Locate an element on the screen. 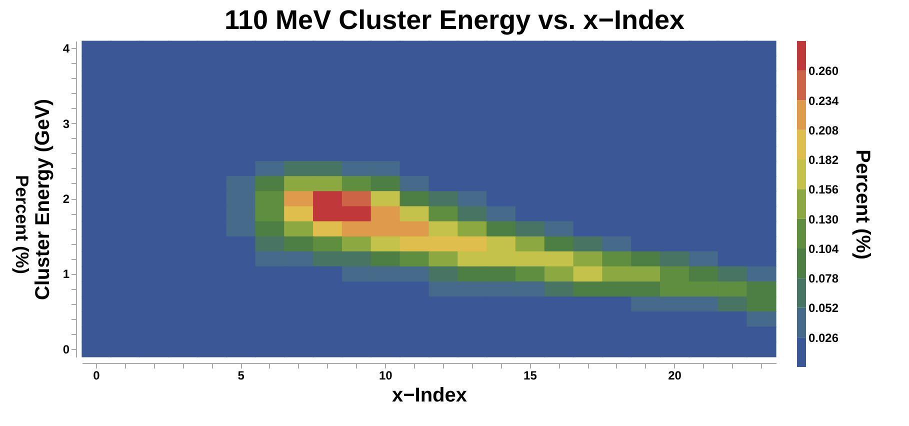 This screenshot has height=426, width=909. color-bar-label: 0.078 is located at coordinates (823, 279).